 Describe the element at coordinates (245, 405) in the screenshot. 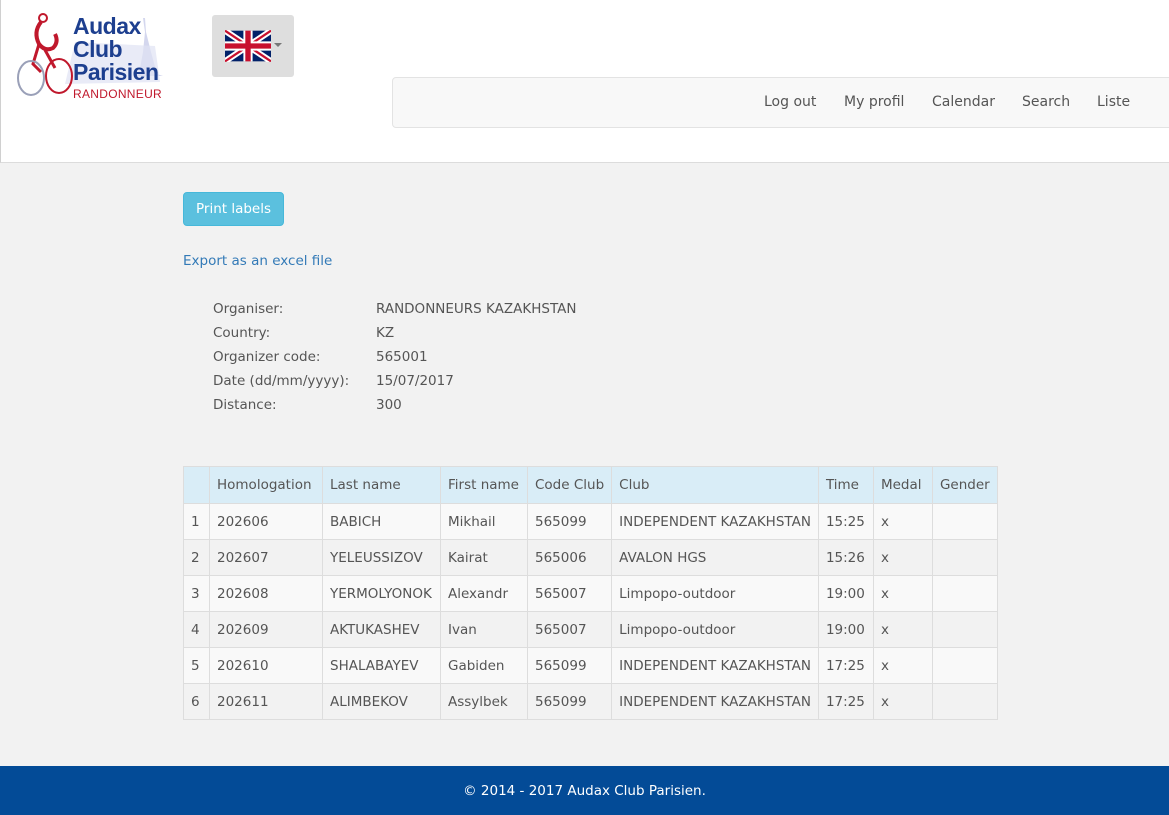

I see `distance-label: Distance:` at that location.